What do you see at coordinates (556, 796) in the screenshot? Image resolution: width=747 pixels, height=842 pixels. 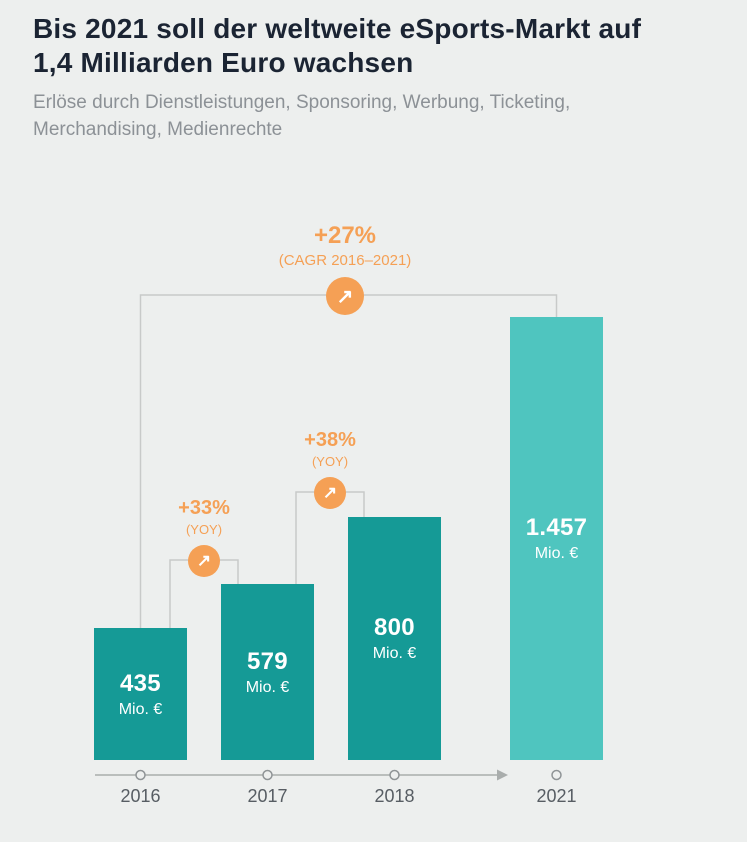 I see `x-tick-label-2021: 2021` at bounding box center [556, 796].